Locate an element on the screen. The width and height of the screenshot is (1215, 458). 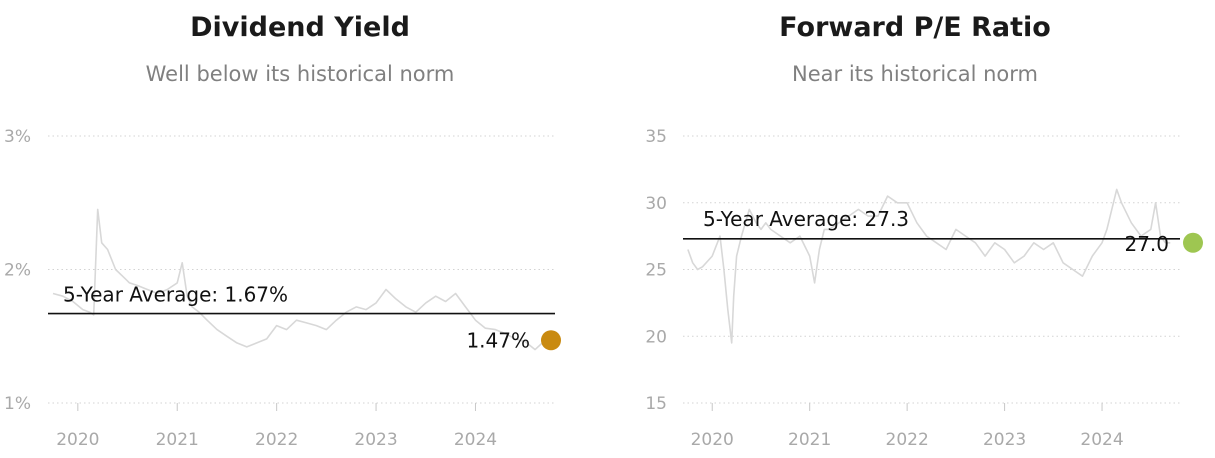
y-tick-label: 15 is located at coordinates (656, 404).